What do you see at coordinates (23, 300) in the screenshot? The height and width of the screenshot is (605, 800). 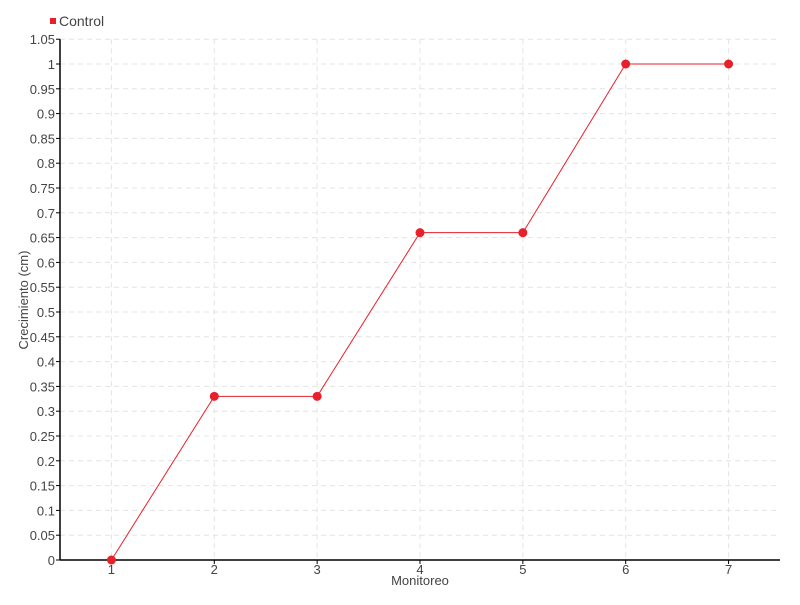 I see `y-axis-label: Crecimiento (cm)` at bounding box center [23, 300].